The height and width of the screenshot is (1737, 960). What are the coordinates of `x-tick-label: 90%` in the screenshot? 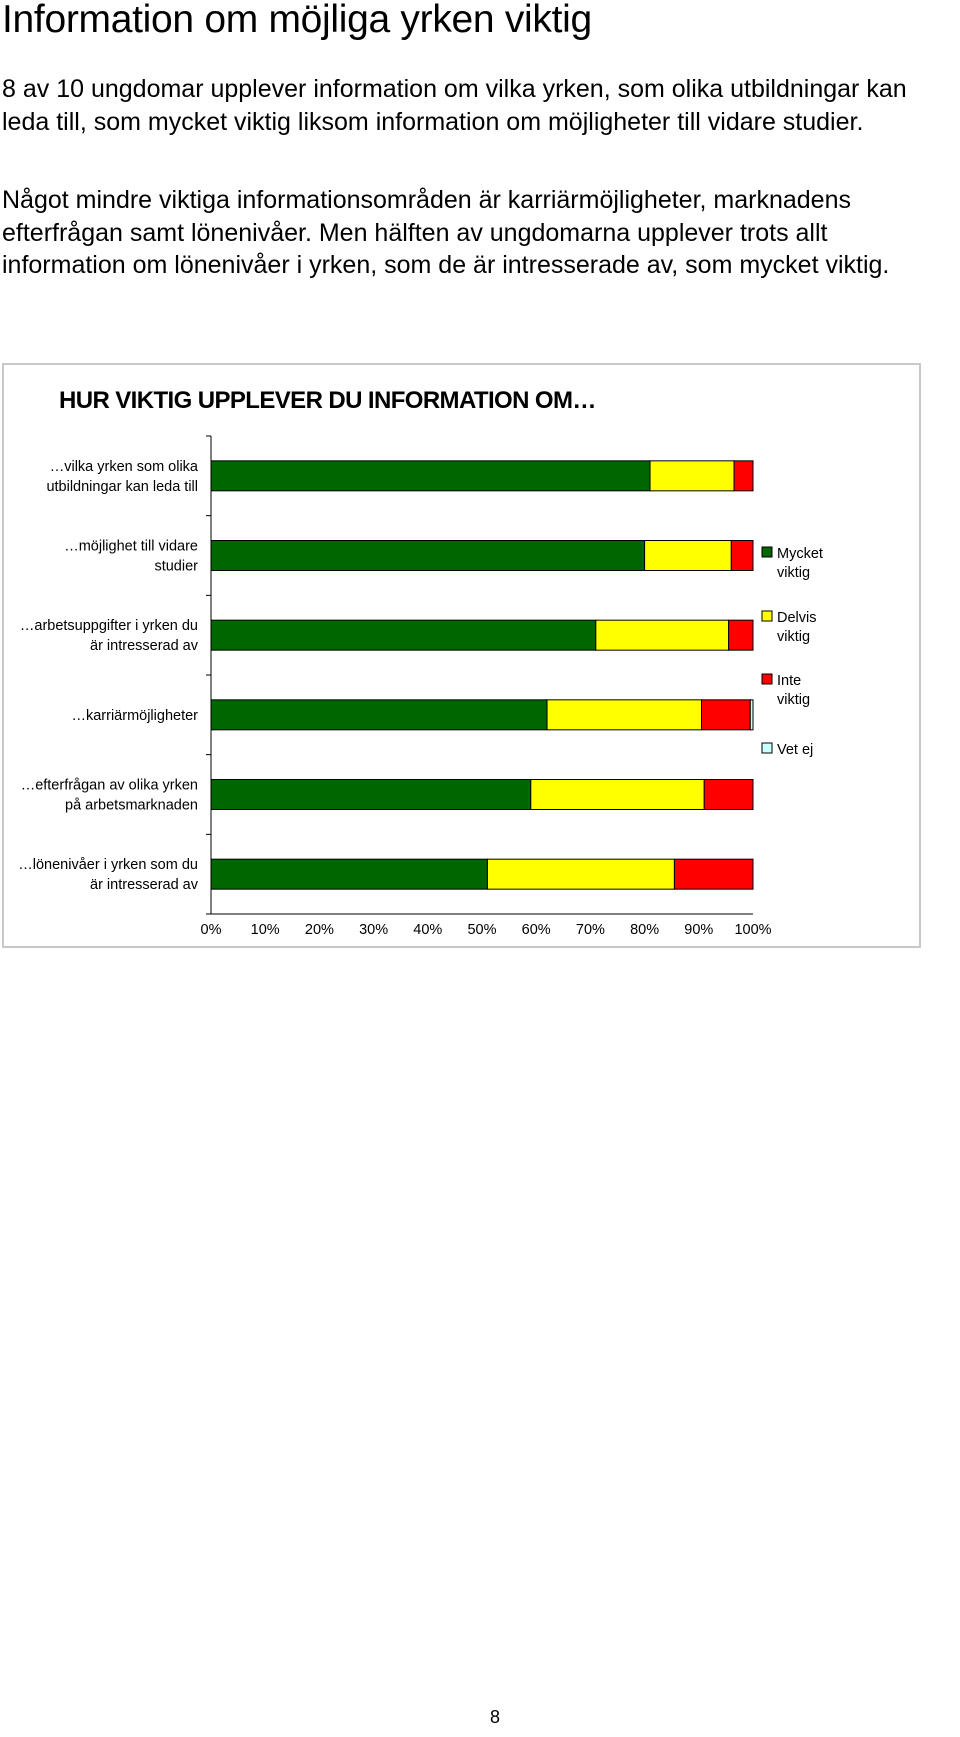 It's located at (698, 930).